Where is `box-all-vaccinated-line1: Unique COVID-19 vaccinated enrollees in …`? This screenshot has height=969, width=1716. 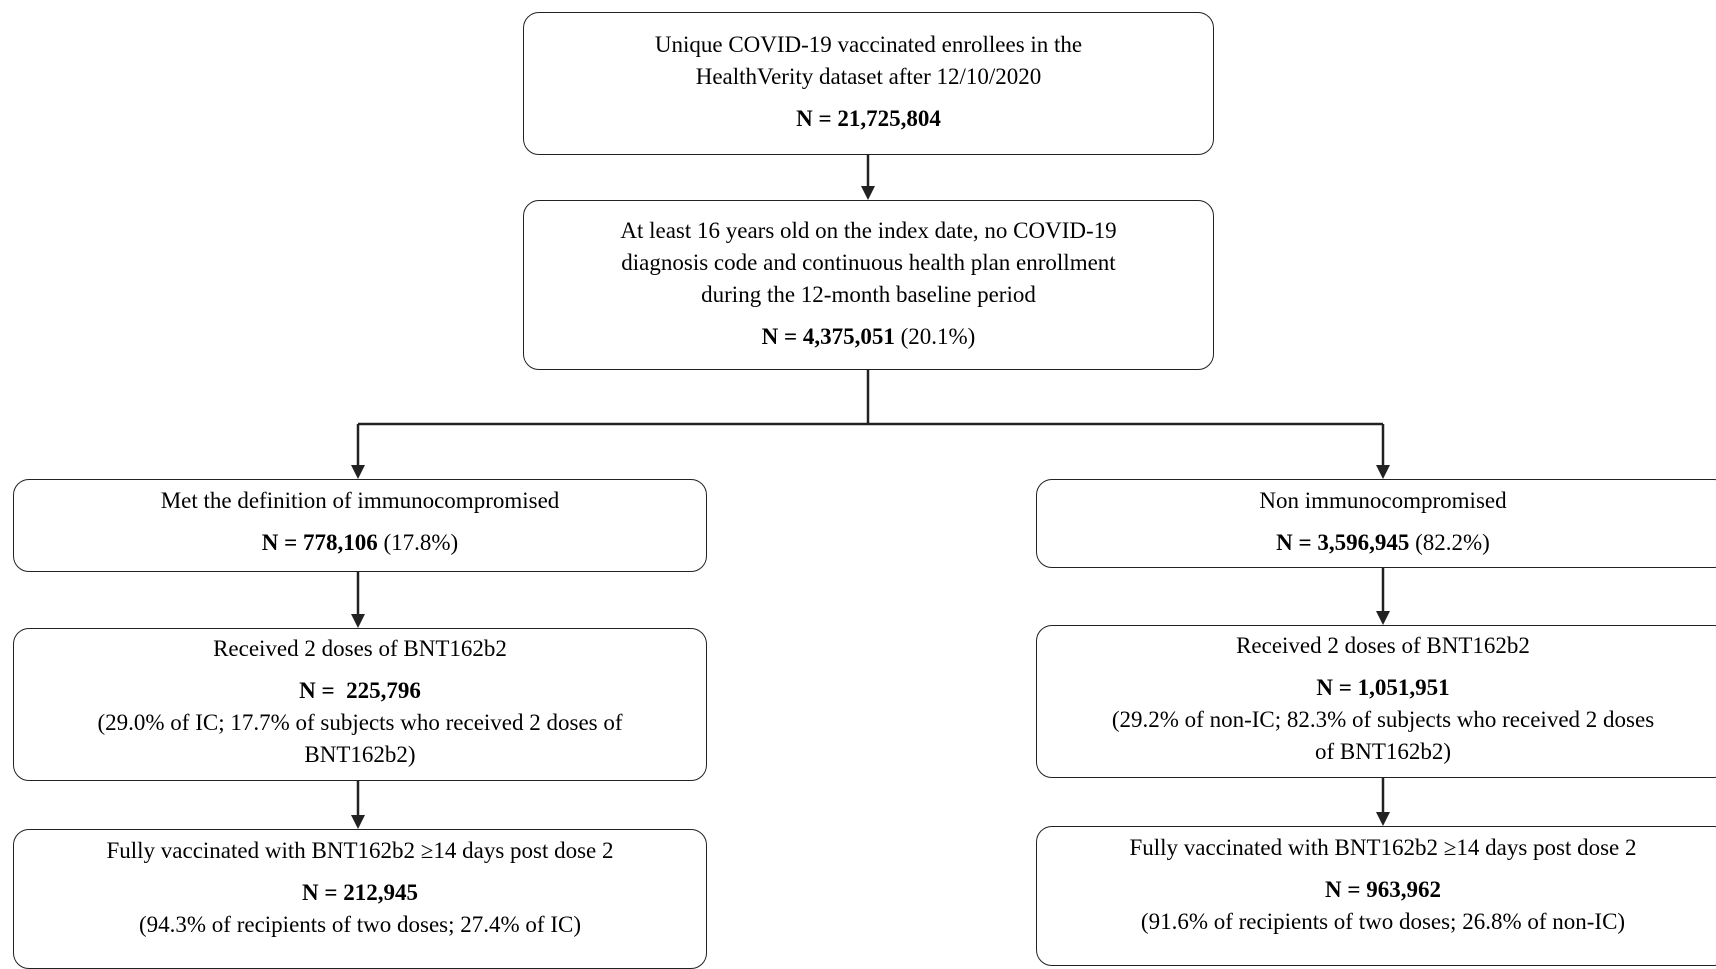
box-all-vaccinated-line1: Unique COVID-19 vaccinated enrollees in … is located at coordinates (868, 44).